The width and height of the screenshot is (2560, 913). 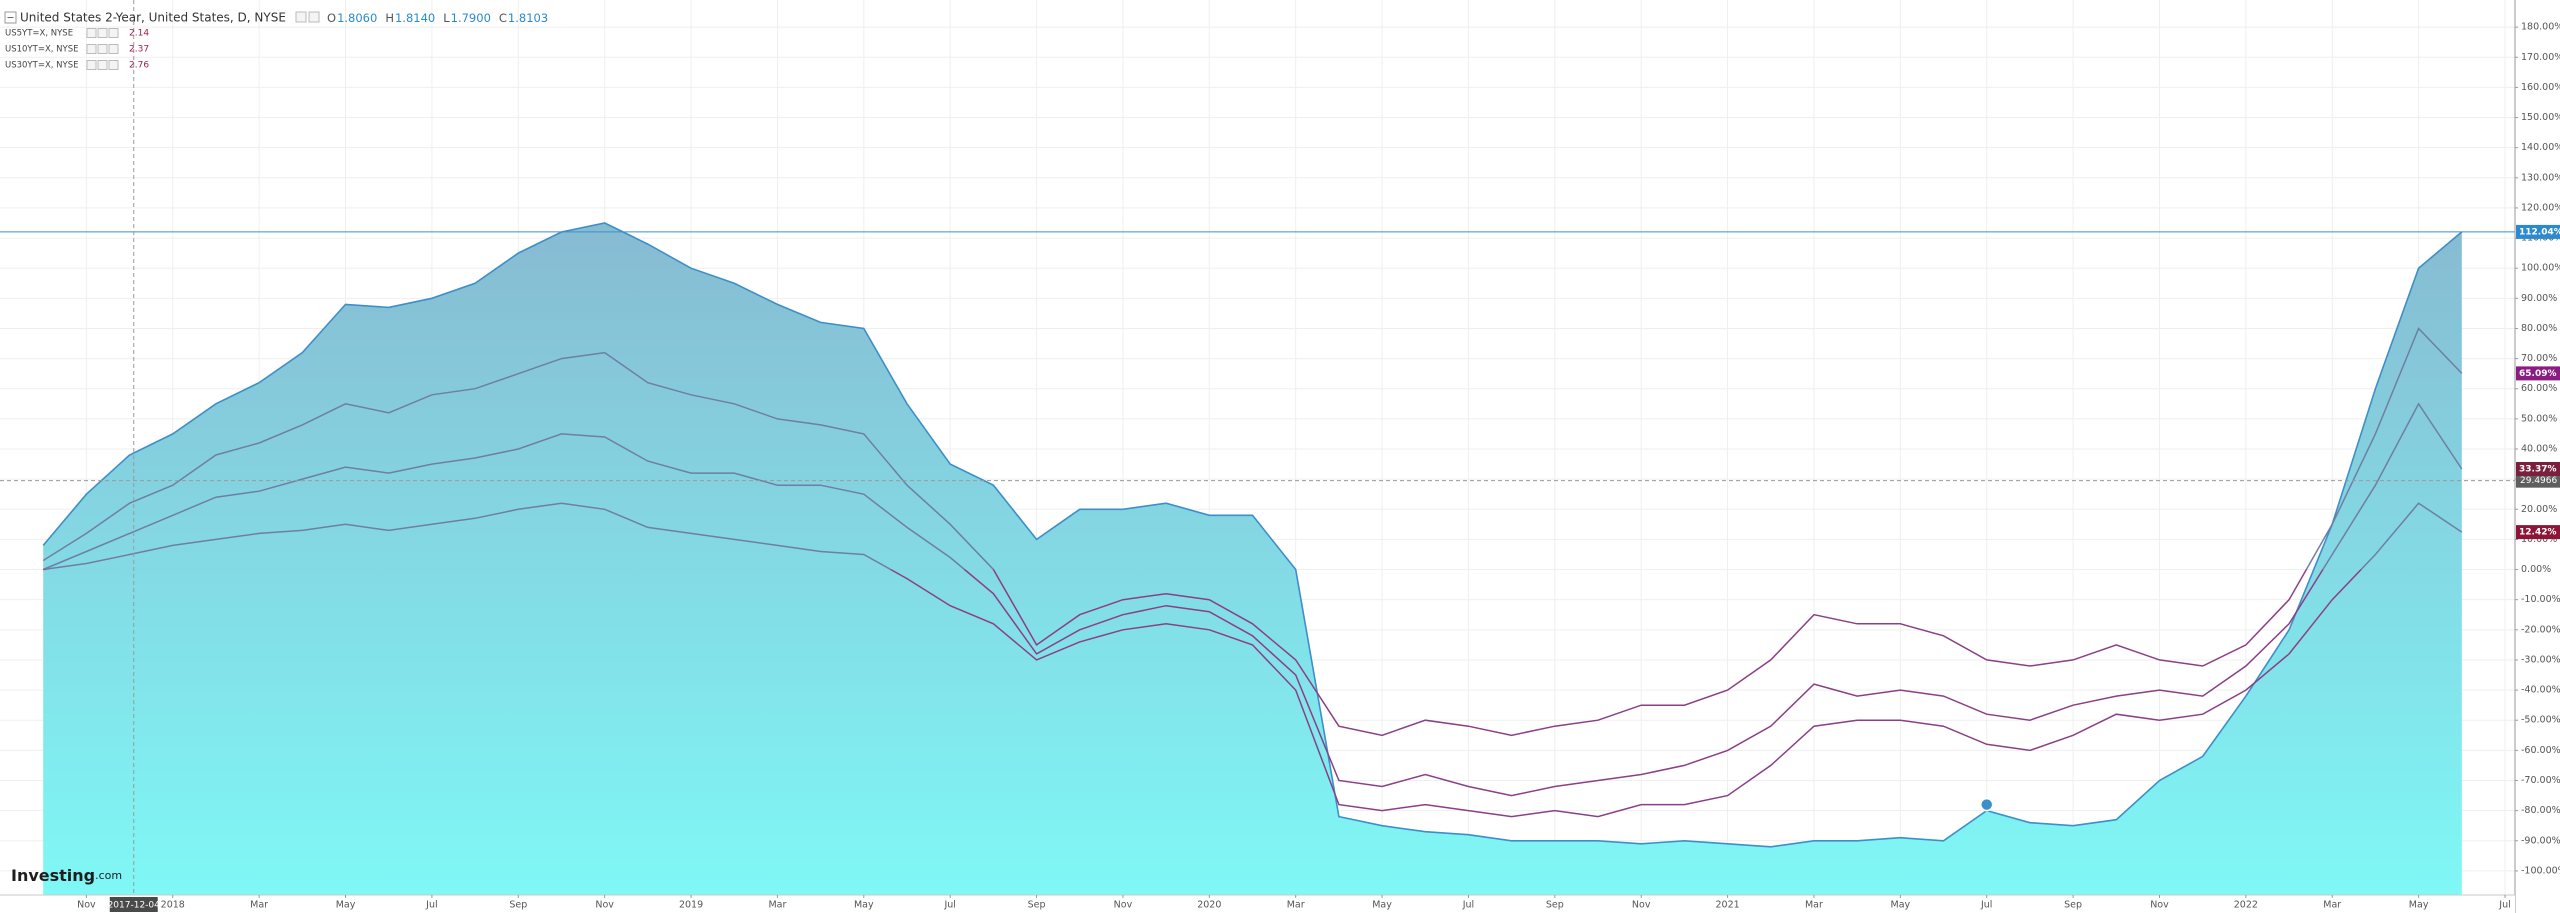 What do you see at coordinates (53, 875) in the screenshot?
I see `watermark-brand: Investing` at bounding box center [53, 875].